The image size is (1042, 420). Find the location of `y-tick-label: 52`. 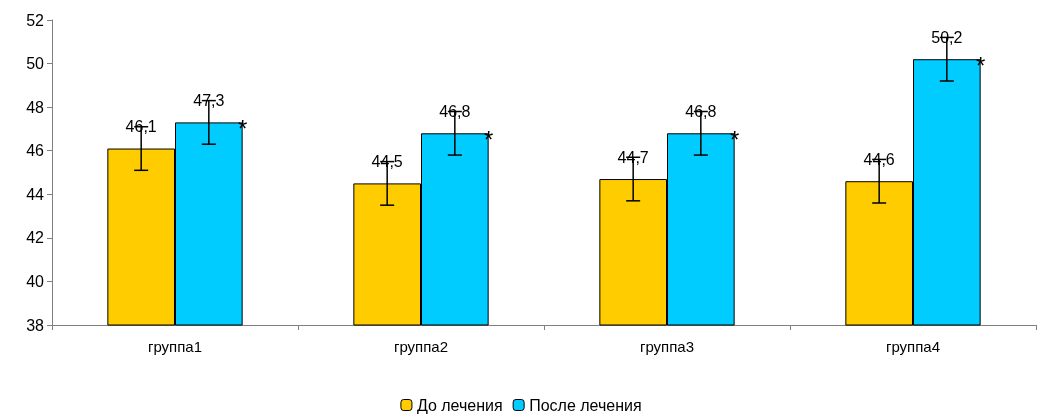

y-tick-label: 52 is located at coordinates (35, 20).